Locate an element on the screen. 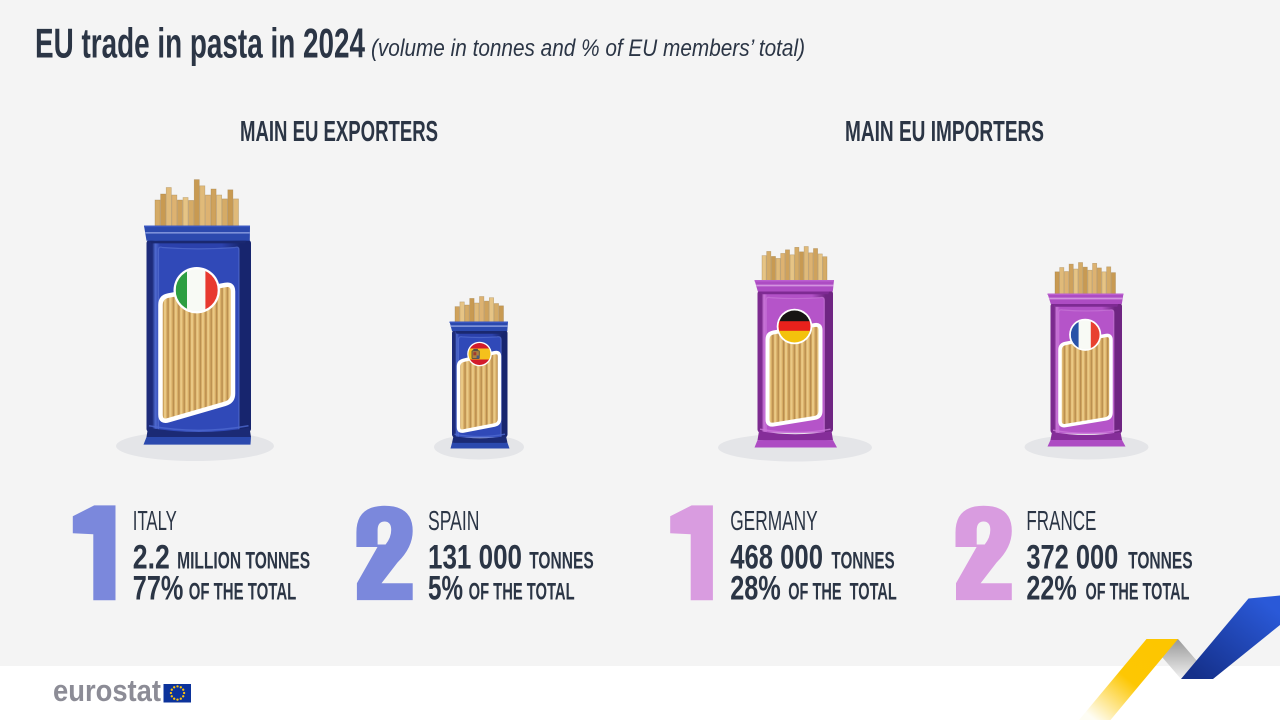 The width and height of the screenshot is (1280, 720). svg-text: 77% is located at coordinates (158, 589).